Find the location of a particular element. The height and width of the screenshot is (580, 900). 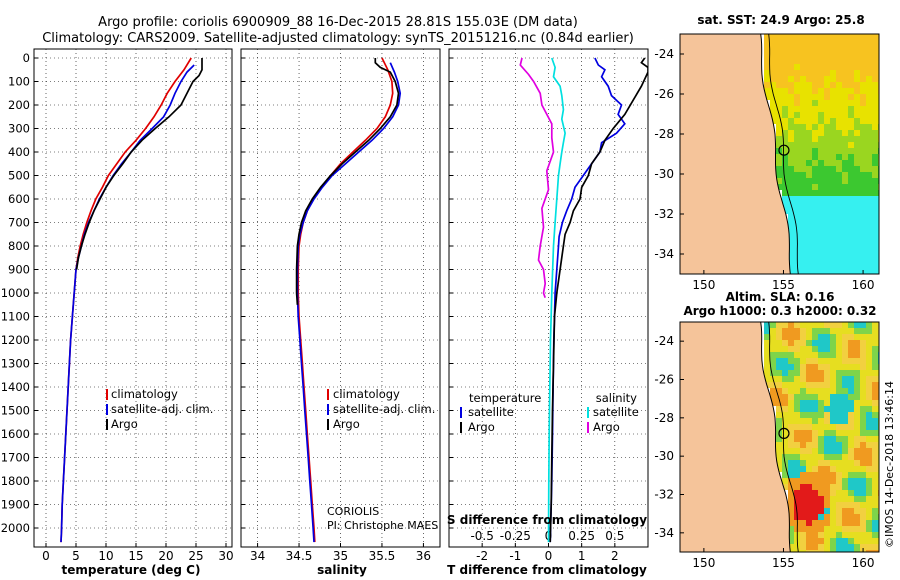

series-climatology is located at coordinates (126, 300).